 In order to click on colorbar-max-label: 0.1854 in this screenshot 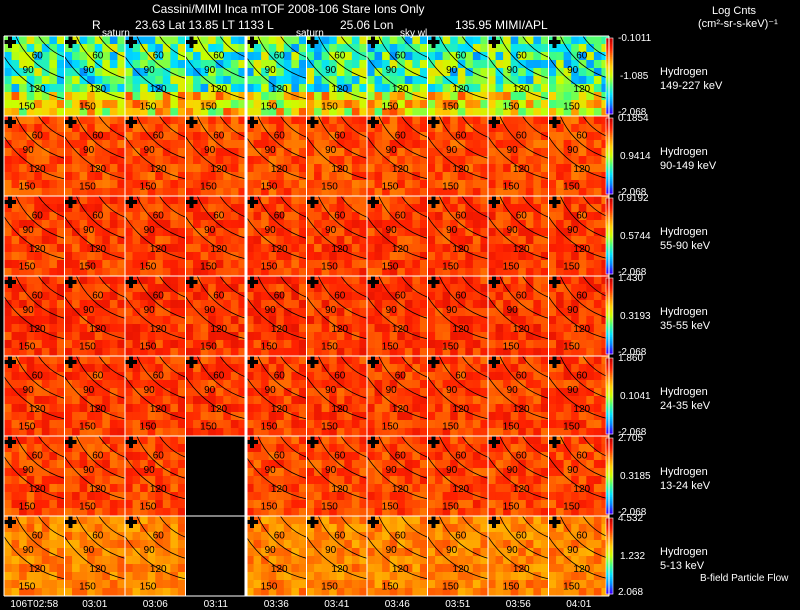, I will do `click(633, 119)`.